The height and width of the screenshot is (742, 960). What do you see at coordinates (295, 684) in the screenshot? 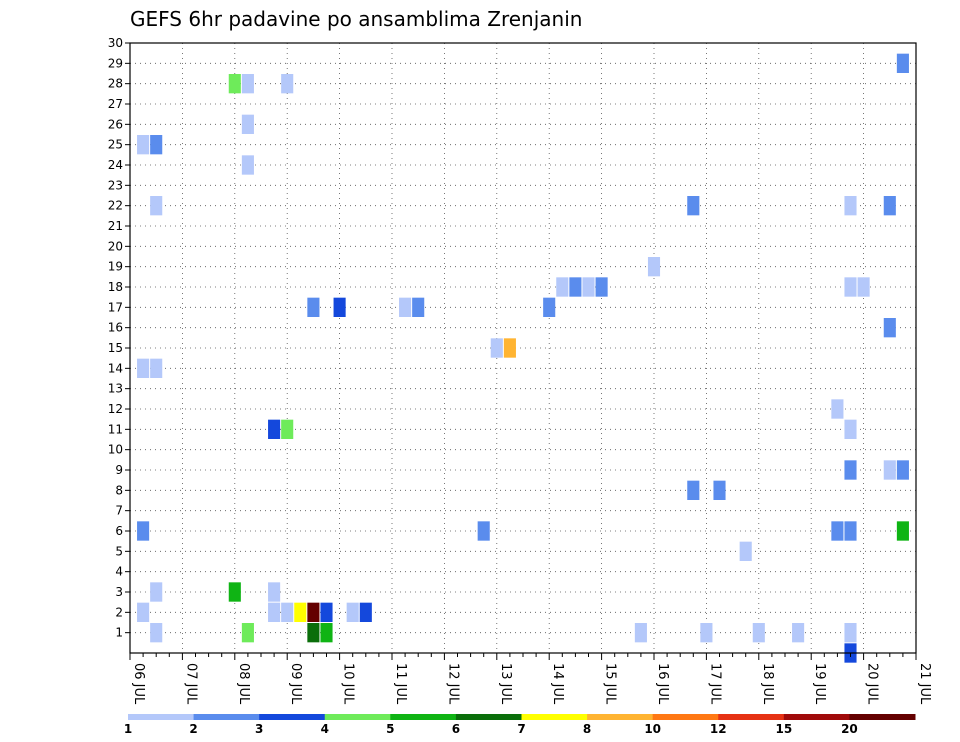
I see `x-tick-label: 09 JUL` at bounding box center [295, 684].